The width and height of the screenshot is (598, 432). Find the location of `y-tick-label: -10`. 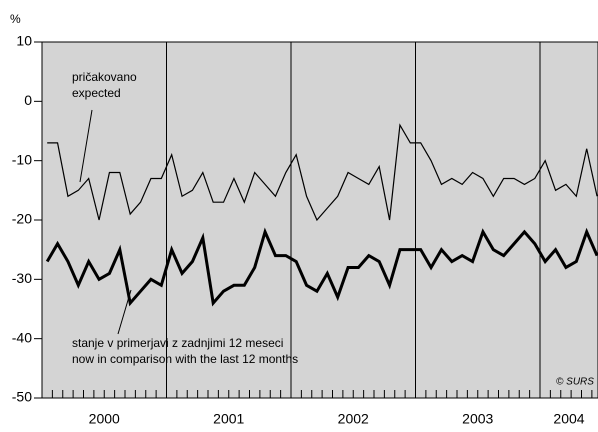

y-tick-label: -10 is located at coordinates (22, 159).